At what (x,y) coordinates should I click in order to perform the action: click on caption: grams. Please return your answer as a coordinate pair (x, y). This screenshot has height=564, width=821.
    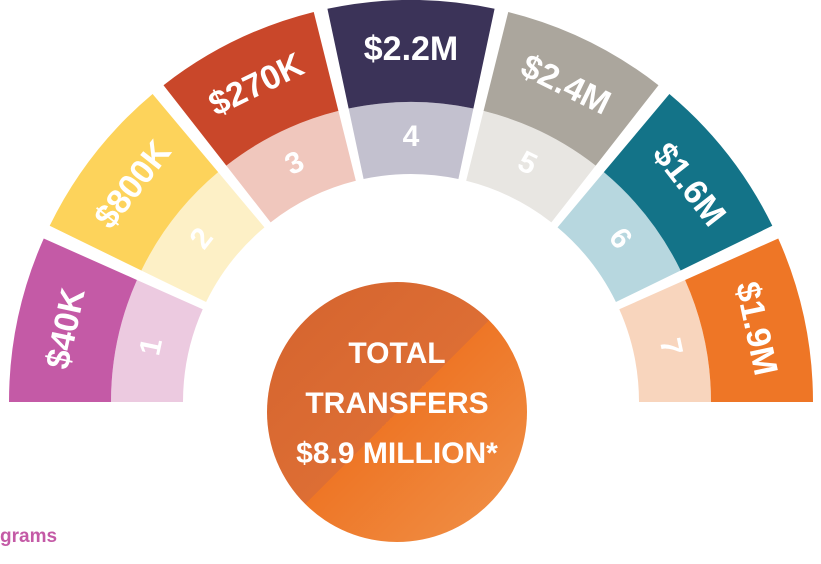
    Looking at the image, I should click on (28, 536).